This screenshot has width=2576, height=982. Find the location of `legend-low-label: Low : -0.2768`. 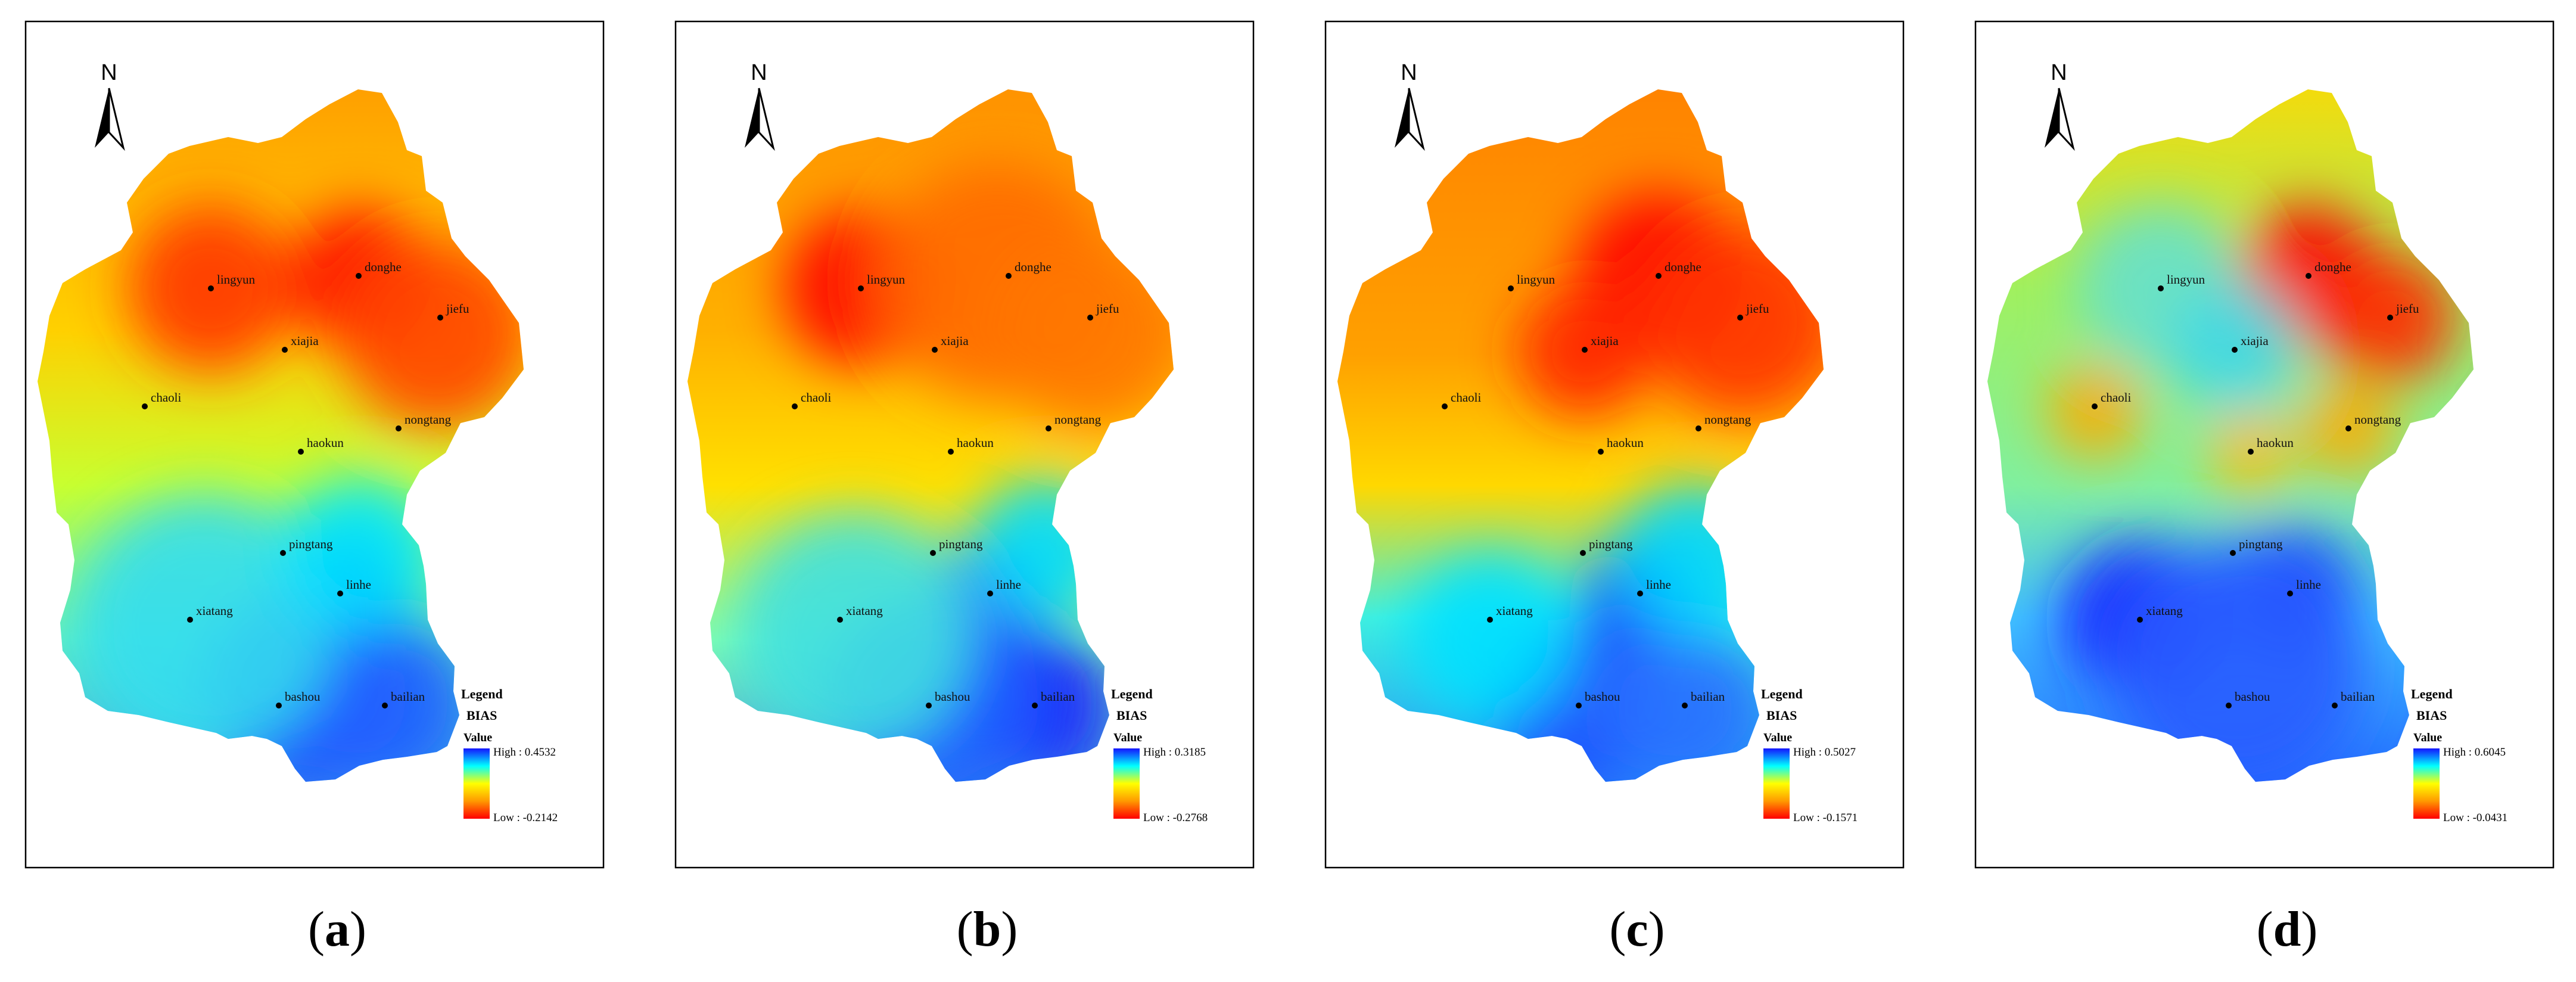

legend-low-label: Low : -0.2768 is located at coordinates (1175, 818).